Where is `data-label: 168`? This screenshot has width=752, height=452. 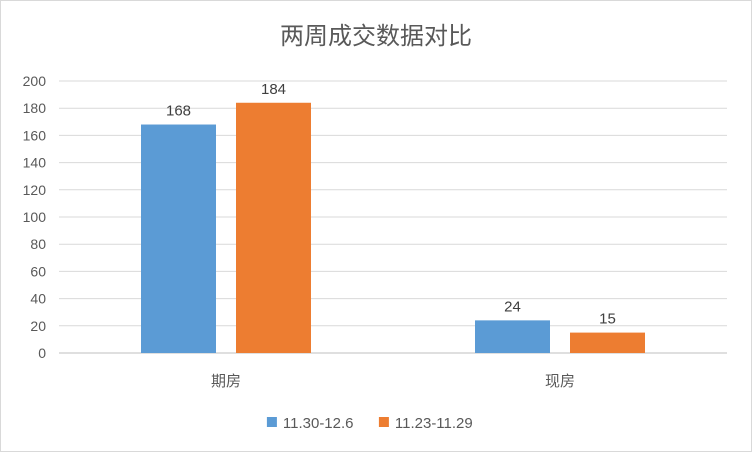 data-label: 168 is located at coordinates (178, 111).